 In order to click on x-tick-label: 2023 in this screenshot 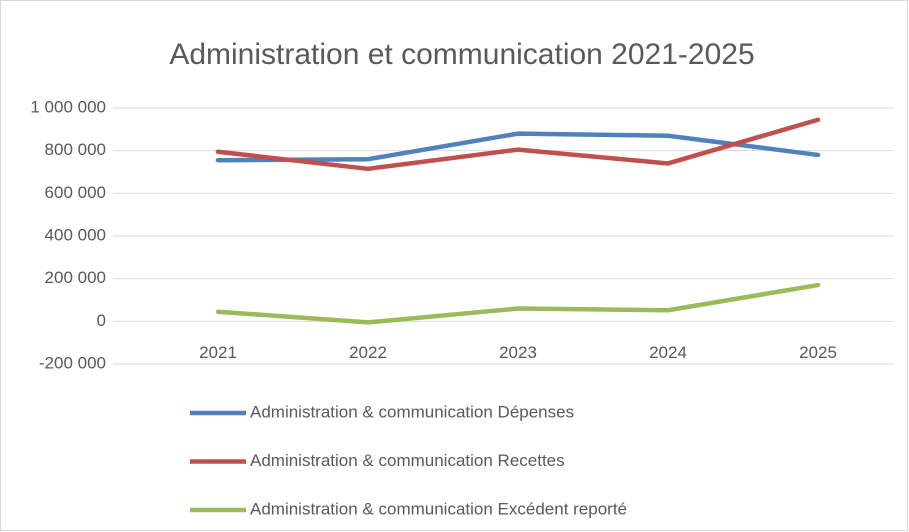, I will do `click(518, 352)`.